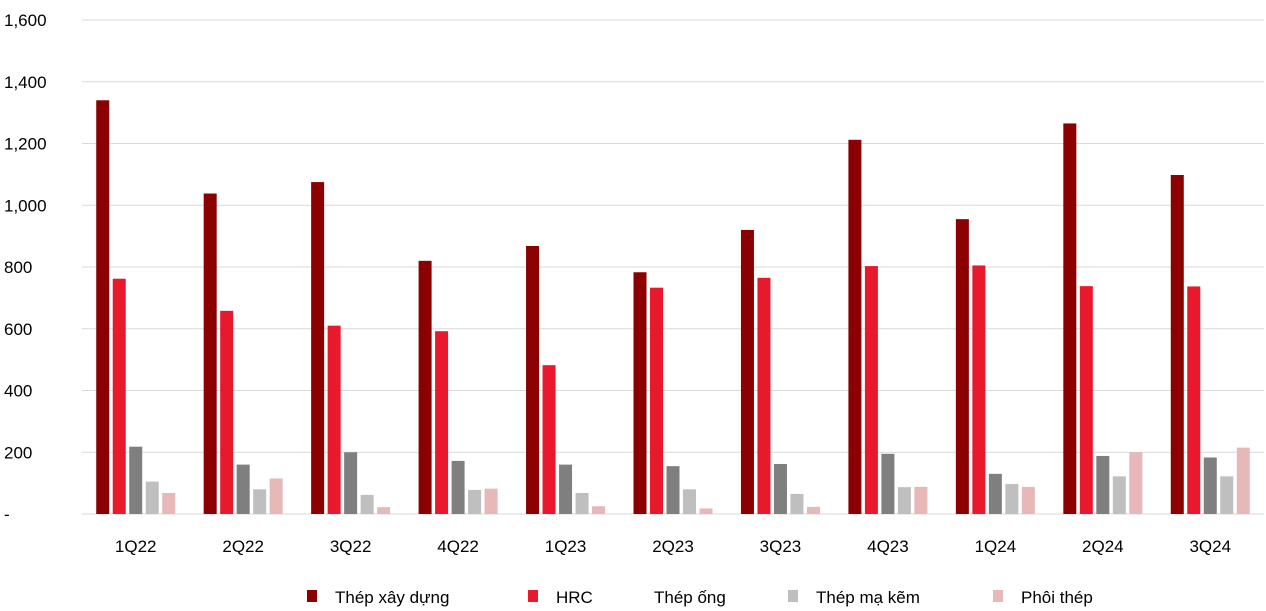 This screenshot has height=611, width=1266. I want to click on y-tick-label: 200, so click(18, 452).